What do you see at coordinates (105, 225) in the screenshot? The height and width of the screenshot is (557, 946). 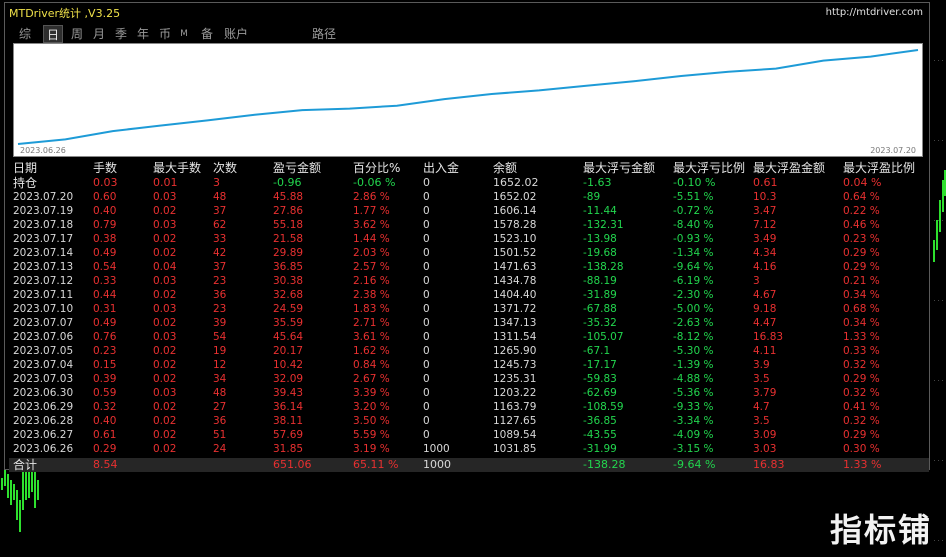 I see `cell-col-1: 0.79` at bounding box center [105, 225].